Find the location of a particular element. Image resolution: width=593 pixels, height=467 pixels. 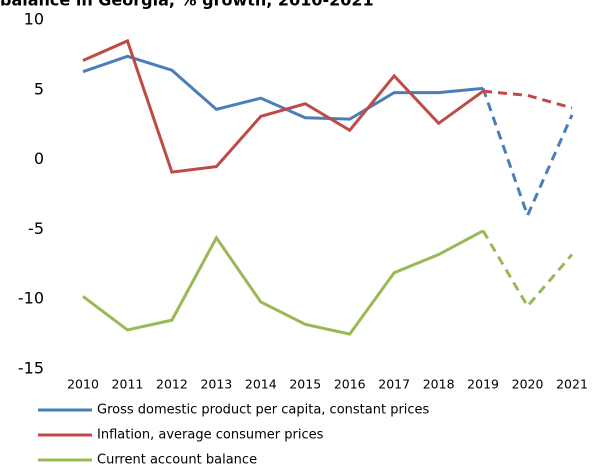

y-tick-label: 0 is located at coordinates (39, 158).